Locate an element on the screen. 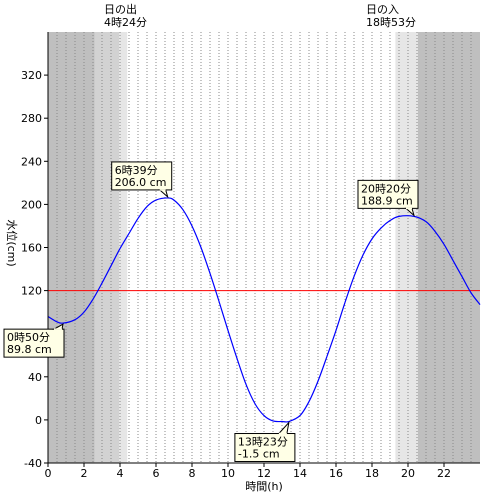  callout-value: 206.0 cm is located at coordinates (141, 182).